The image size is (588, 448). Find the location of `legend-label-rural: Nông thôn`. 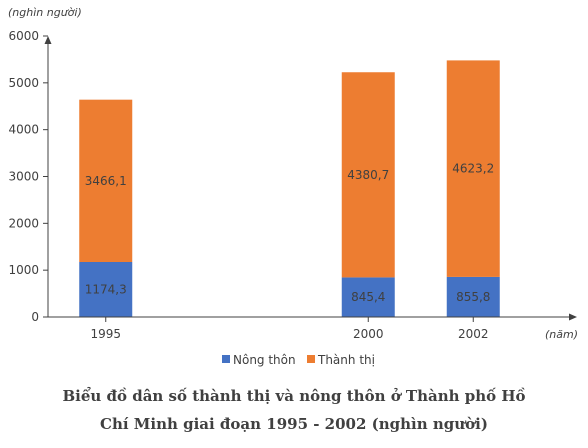

legend-label-rural: Nông thôn is located at coordinates (264, 360).